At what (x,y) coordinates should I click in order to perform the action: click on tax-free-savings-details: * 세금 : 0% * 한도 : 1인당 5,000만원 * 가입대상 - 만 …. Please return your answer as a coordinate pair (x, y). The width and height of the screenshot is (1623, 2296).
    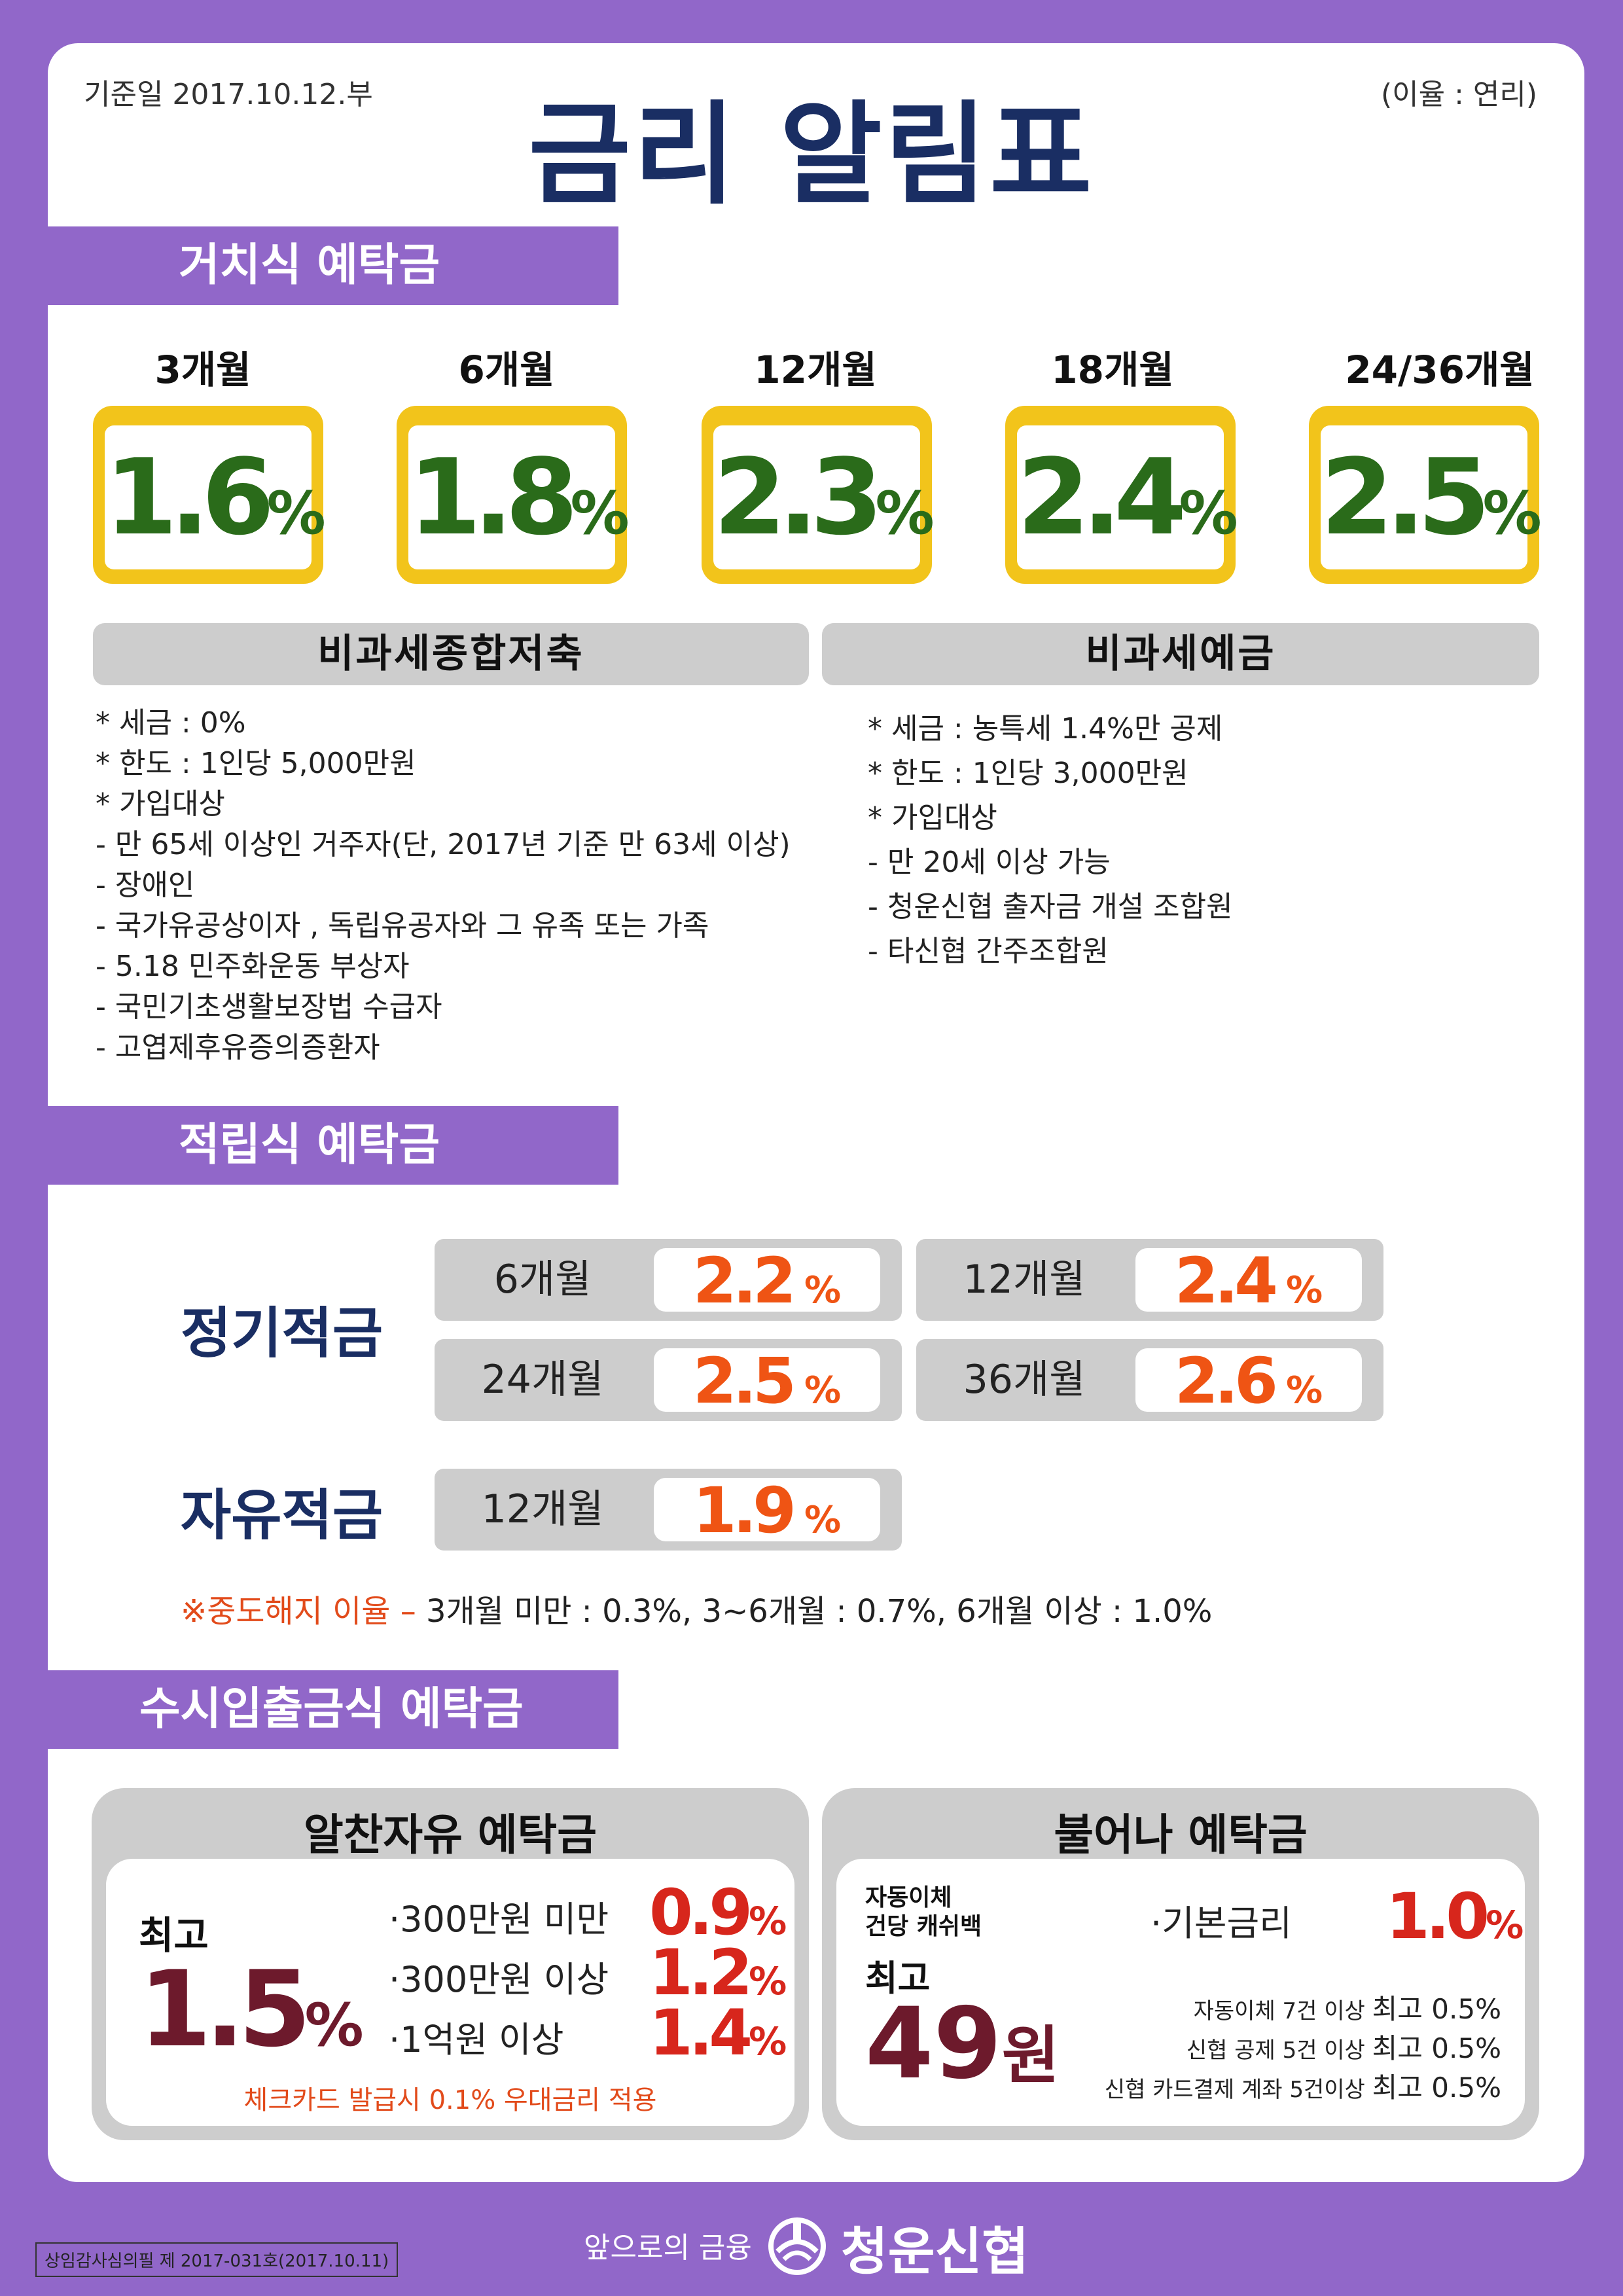
    Looking at the image, I should click on (444, 885).